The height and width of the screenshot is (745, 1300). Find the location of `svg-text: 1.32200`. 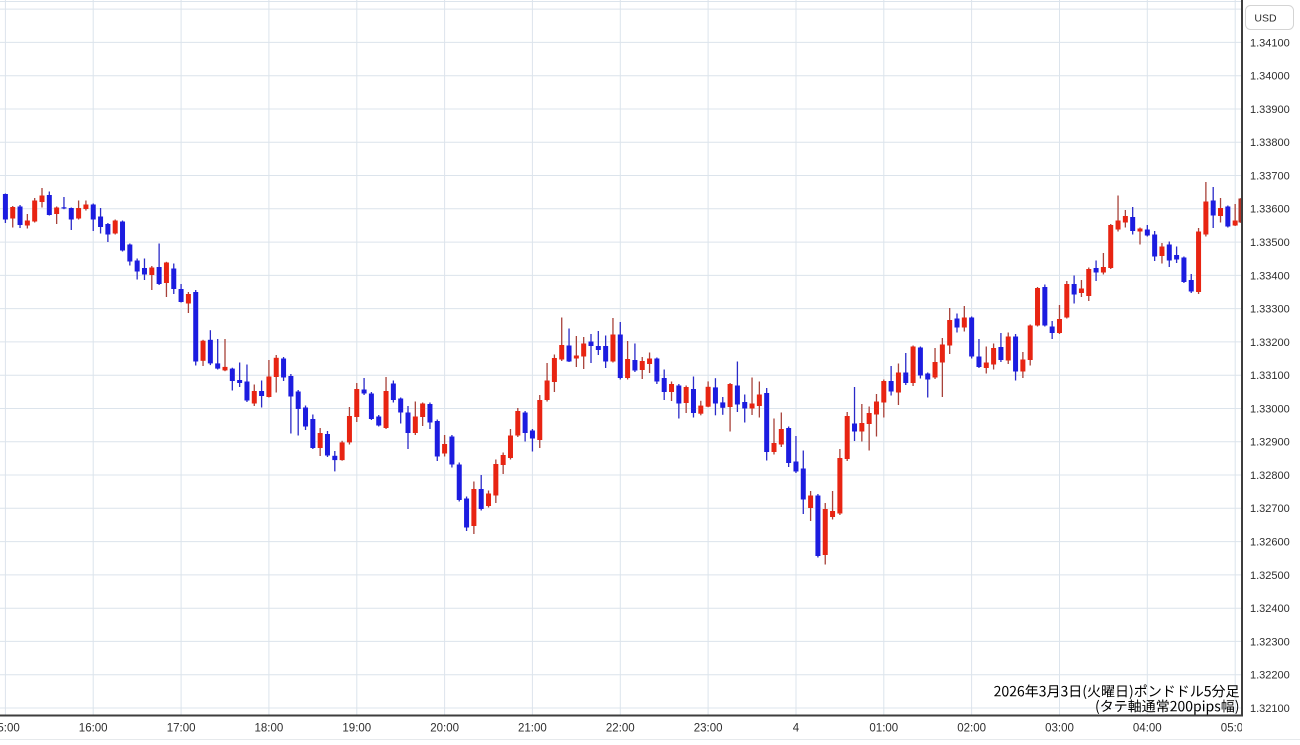

svg-text: 1.32200 is located at coordinates (1270, 676).